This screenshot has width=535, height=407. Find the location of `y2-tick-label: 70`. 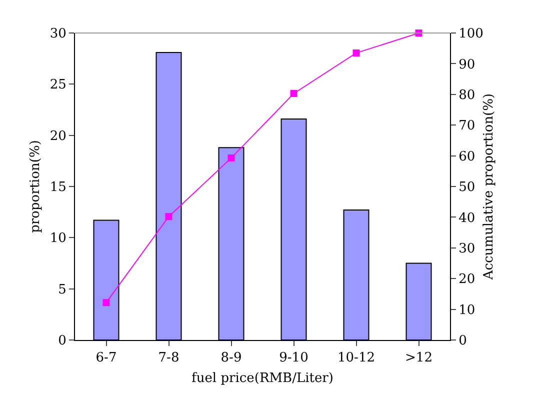

y2-tick-label: 70 is located at coordinates (467, 126).